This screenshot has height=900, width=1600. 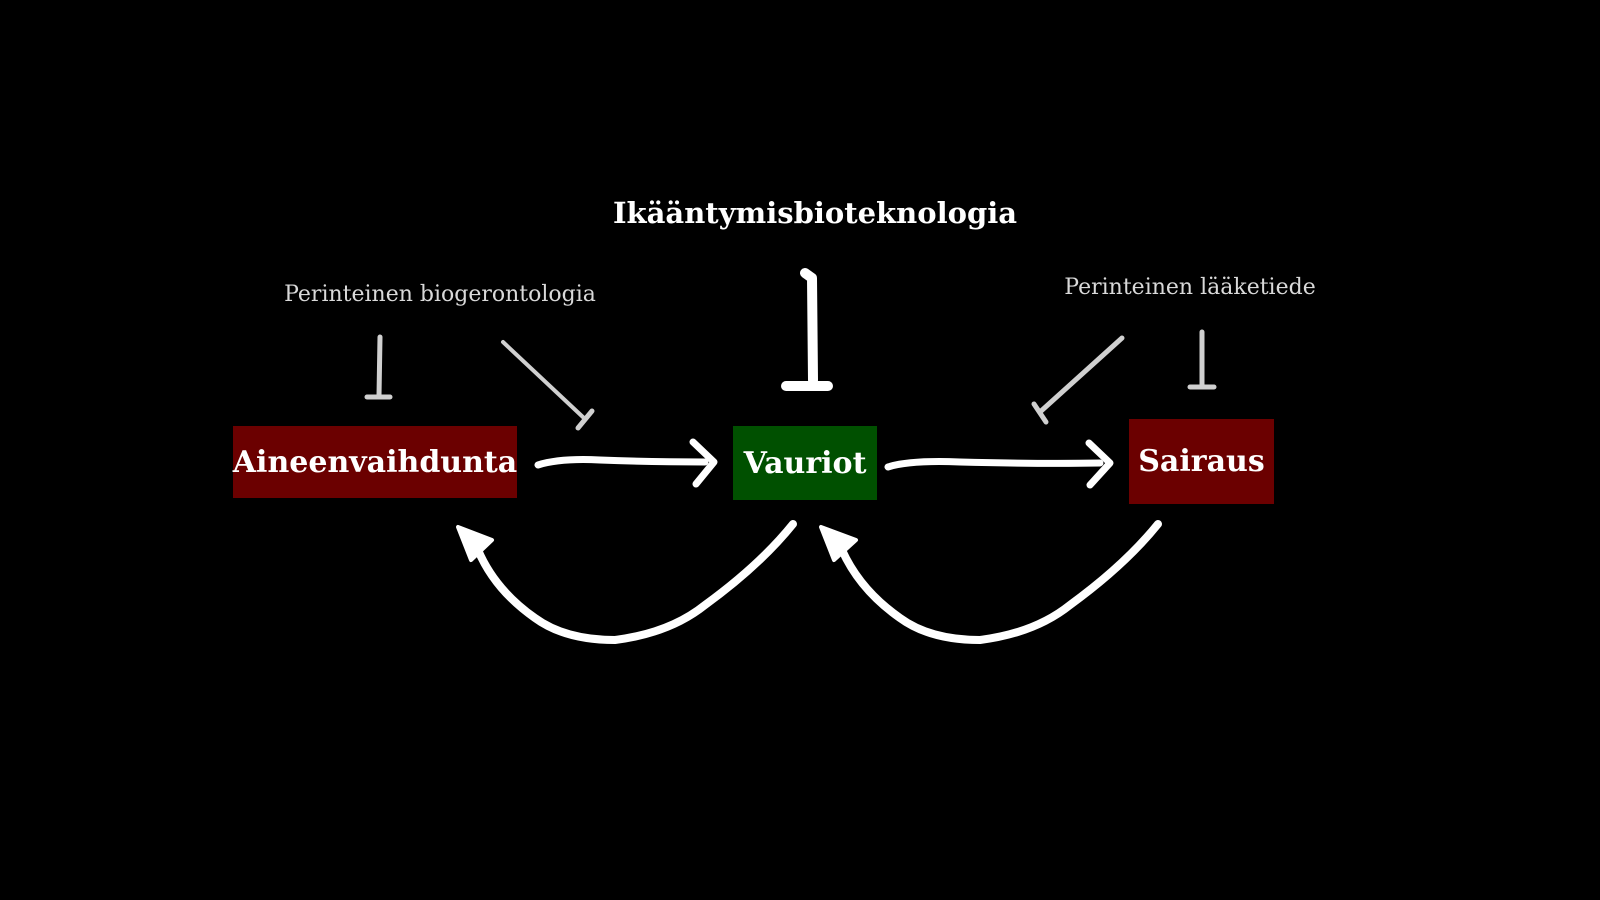 What do you see at coordinates (1078, 380) in the screenshot?
I see `inhibitor-medicine-to-damage` at bounding box center [1078, 380].